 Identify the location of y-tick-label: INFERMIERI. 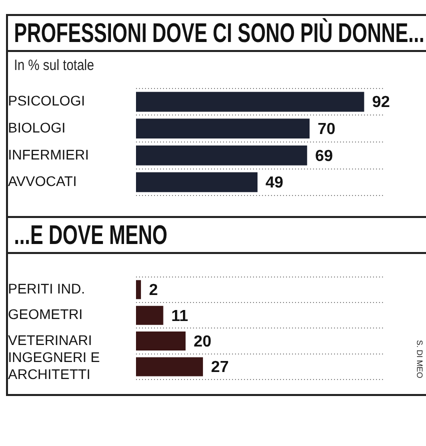
(48, 154).